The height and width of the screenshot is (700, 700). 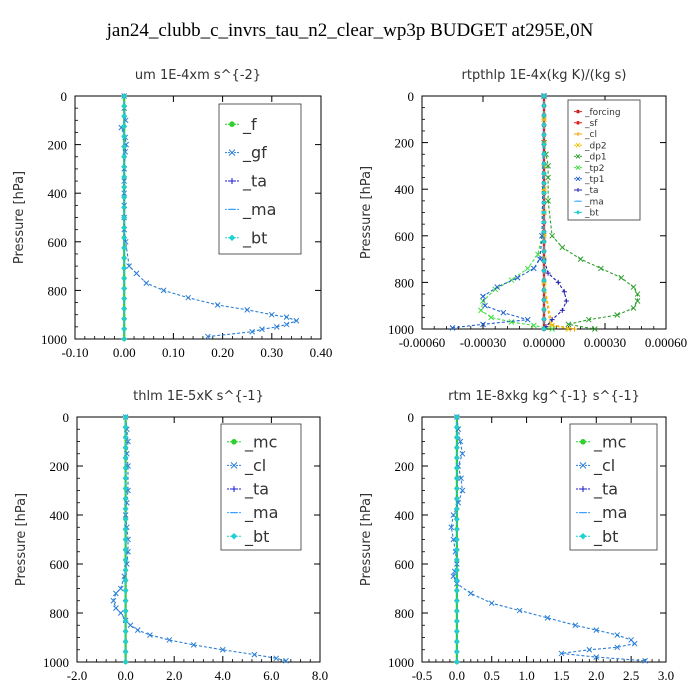 What do you see at coordinates (594, 180) in the screenshot?
I see `legend-label: _tp1` at bounding box center [594, 180].